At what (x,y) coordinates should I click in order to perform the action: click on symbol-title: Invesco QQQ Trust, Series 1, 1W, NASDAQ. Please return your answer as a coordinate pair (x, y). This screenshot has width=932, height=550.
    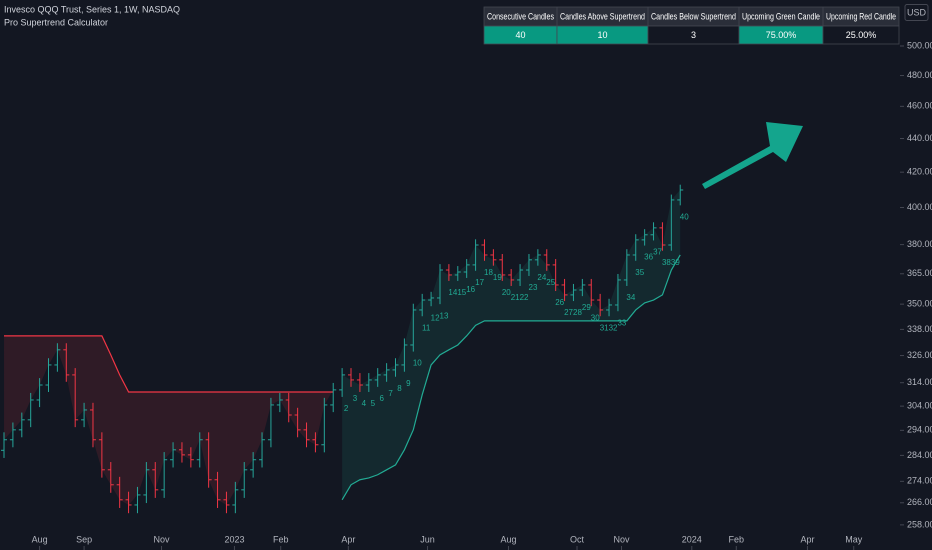
    Looking at the image, I should click on (92, 9).